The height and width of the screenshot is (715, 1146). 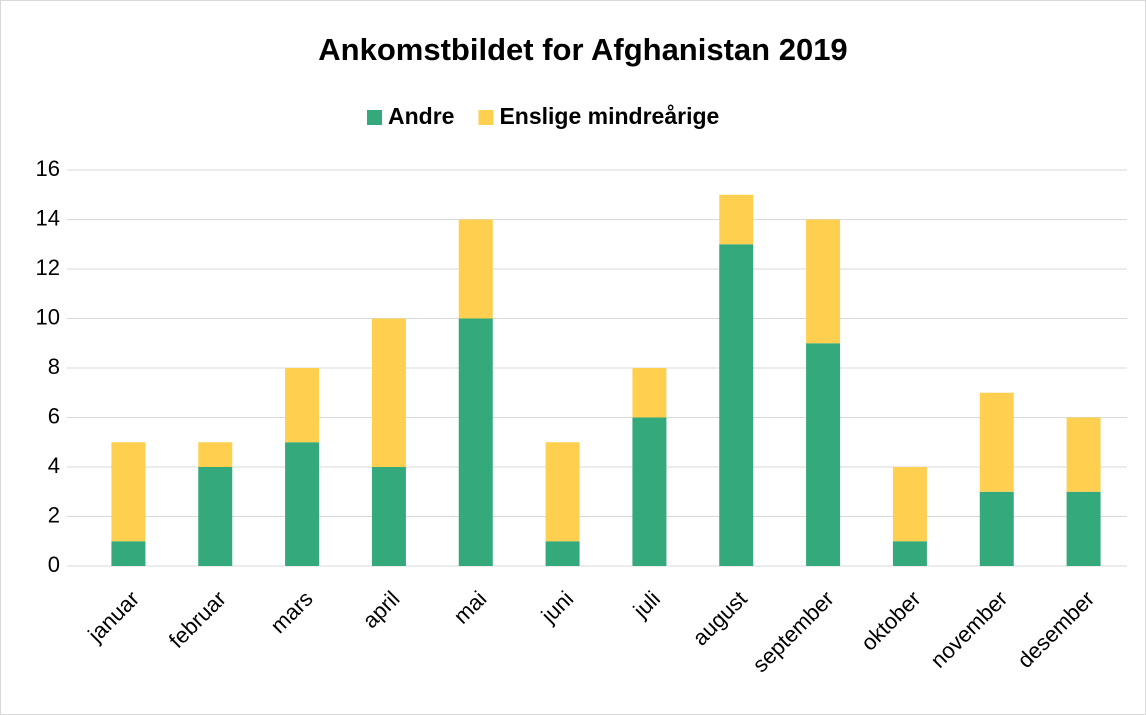 I want to click on y-tick-label: 6, so click(x=54, y=415).